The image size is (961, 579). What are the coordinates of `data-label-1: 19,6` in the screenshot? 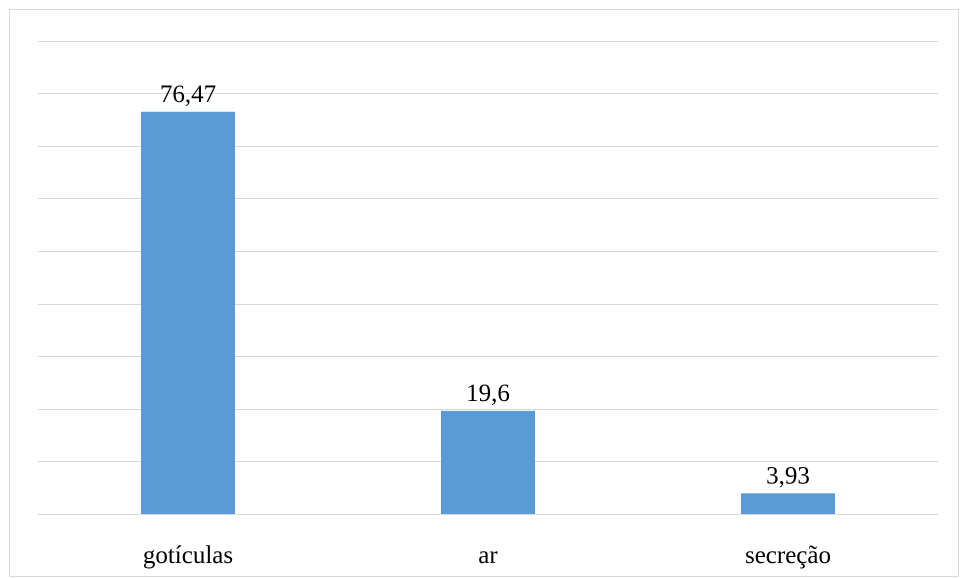 It's located at (488, 393).